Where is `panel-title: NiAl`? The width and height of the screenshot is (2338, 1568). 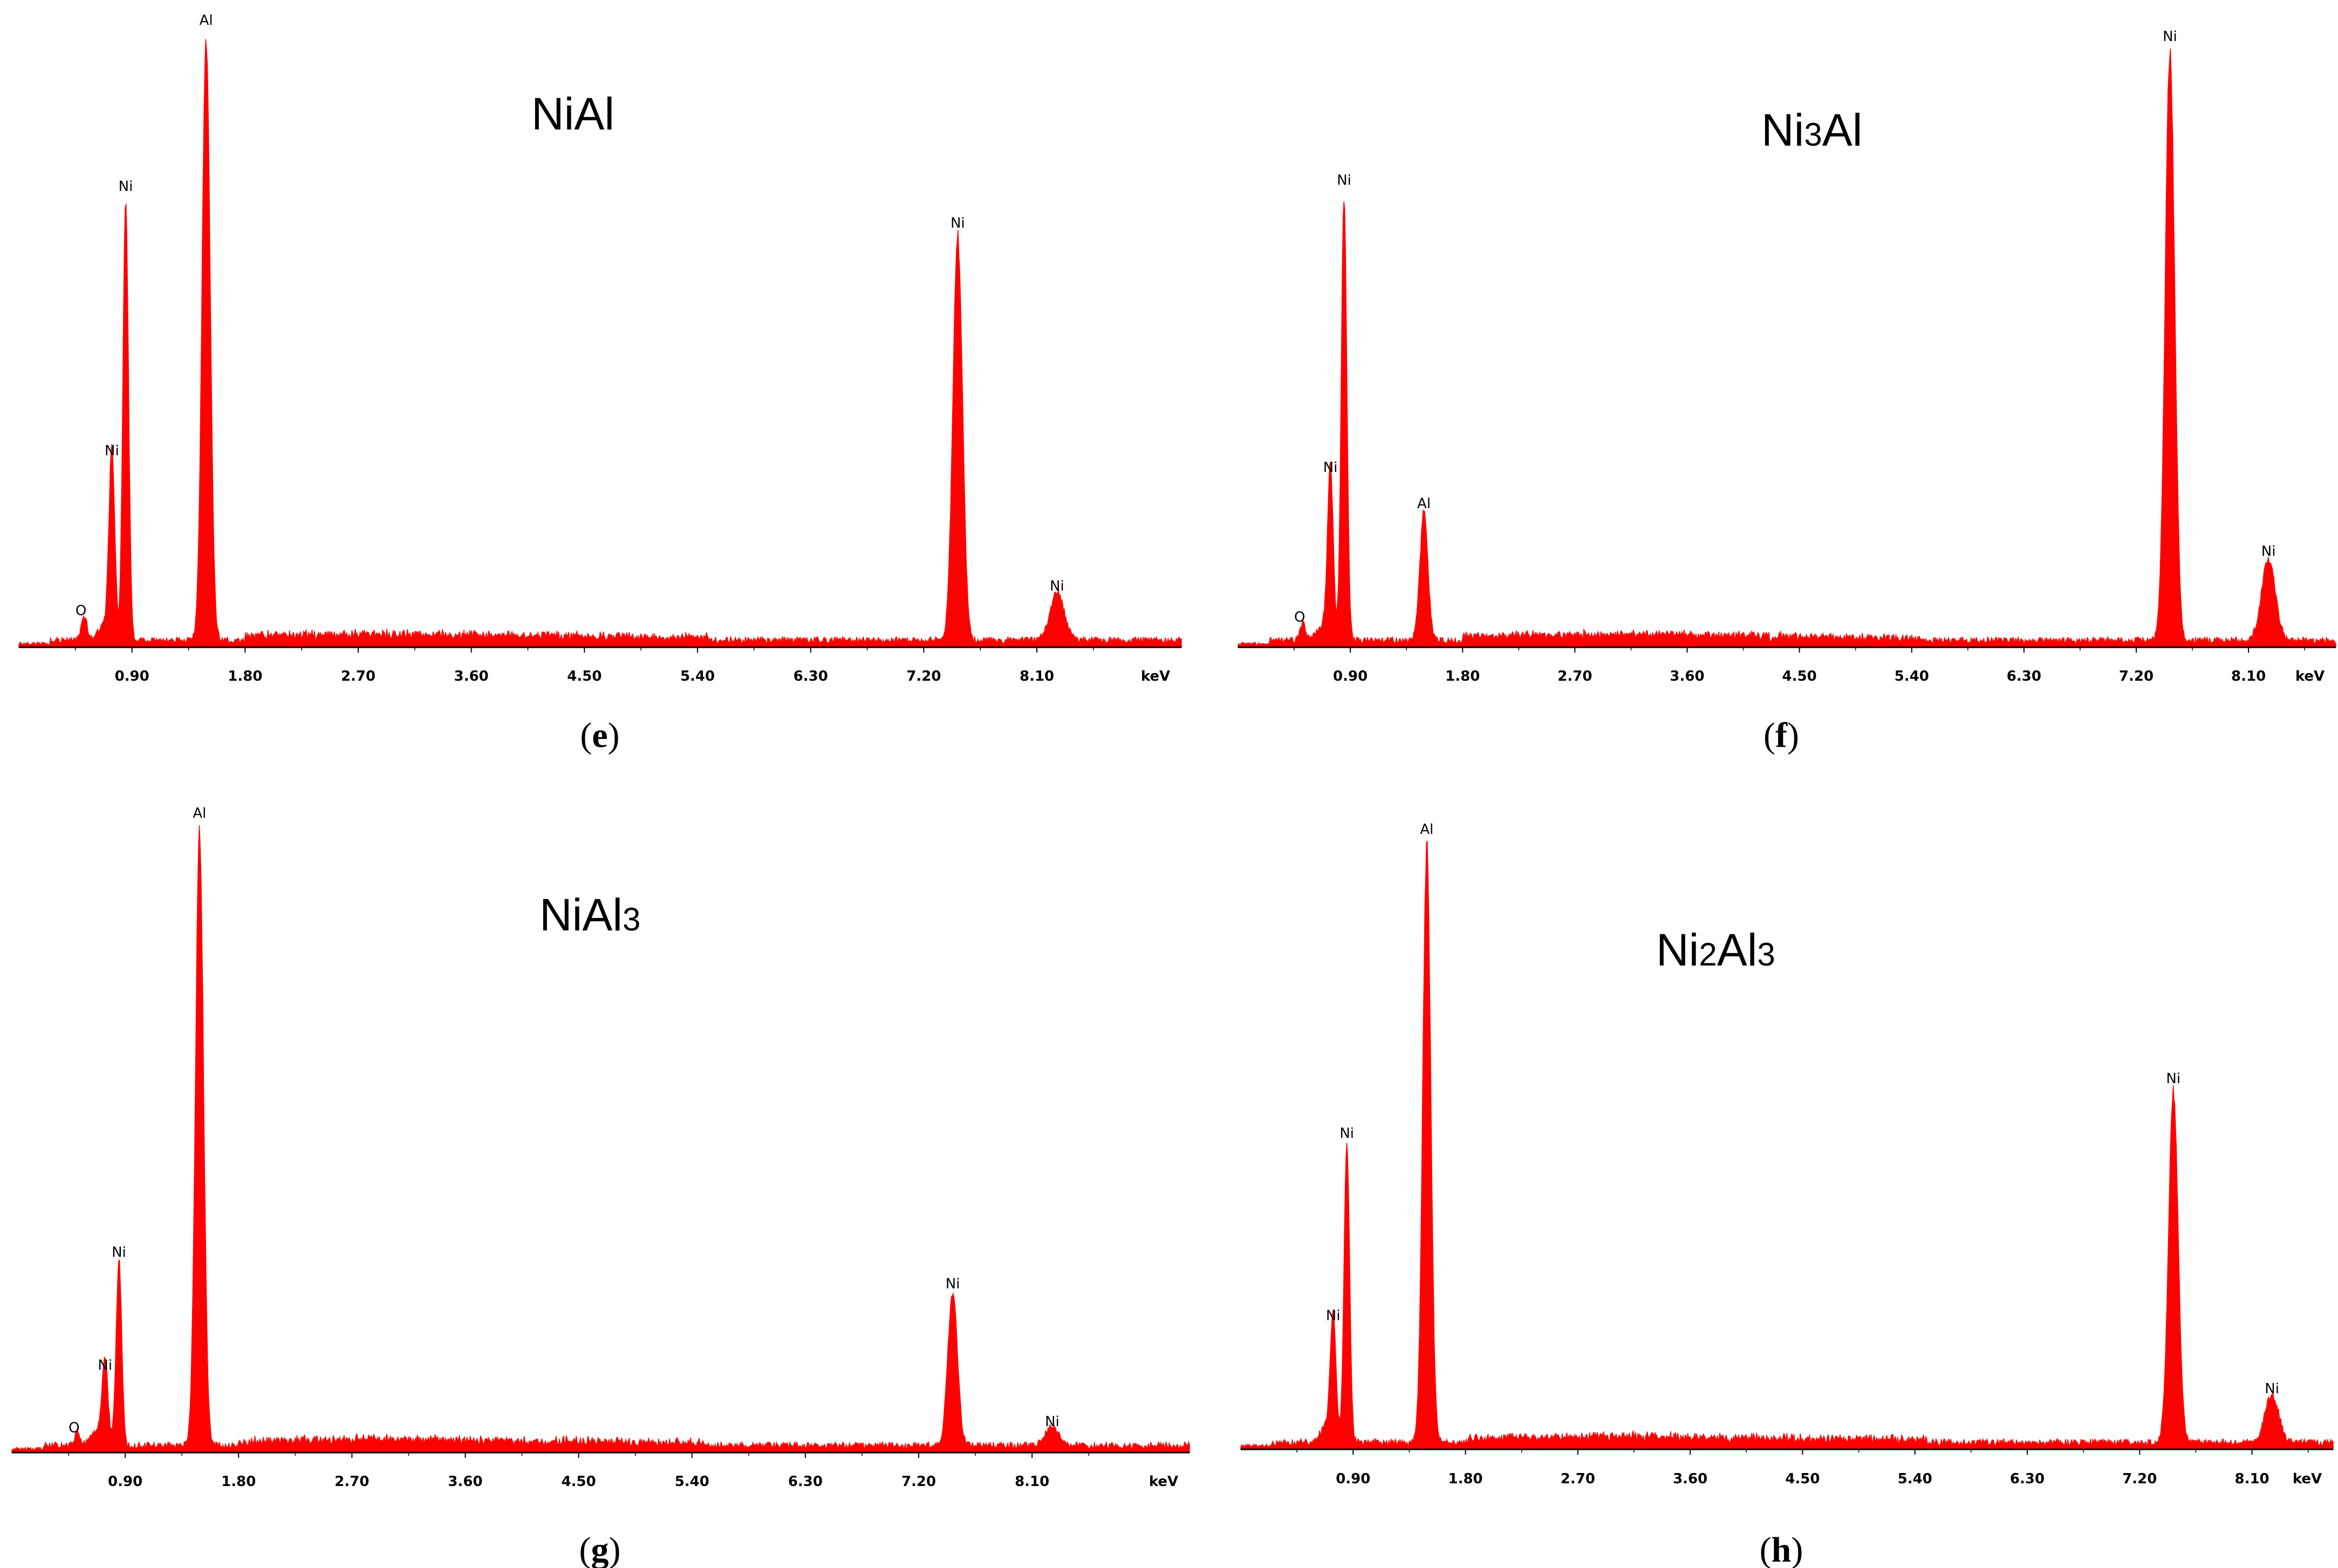 panel-title: NiAl is located at coordinates (572, 113).